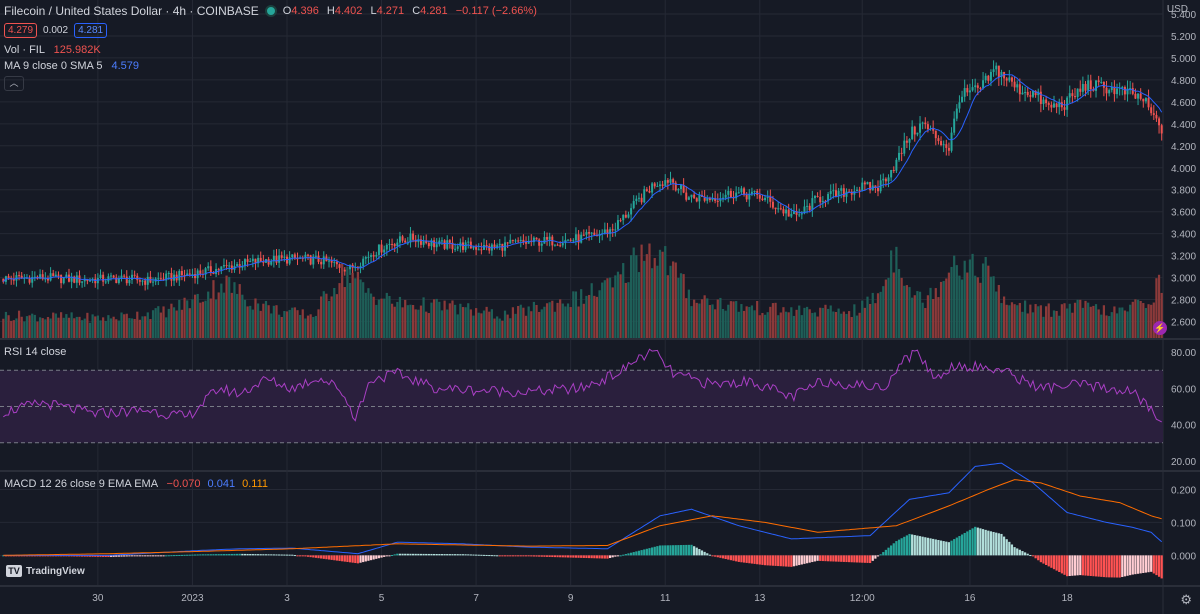  I want to click on tradingview-logo: TV TradingView, so click(45, 571).